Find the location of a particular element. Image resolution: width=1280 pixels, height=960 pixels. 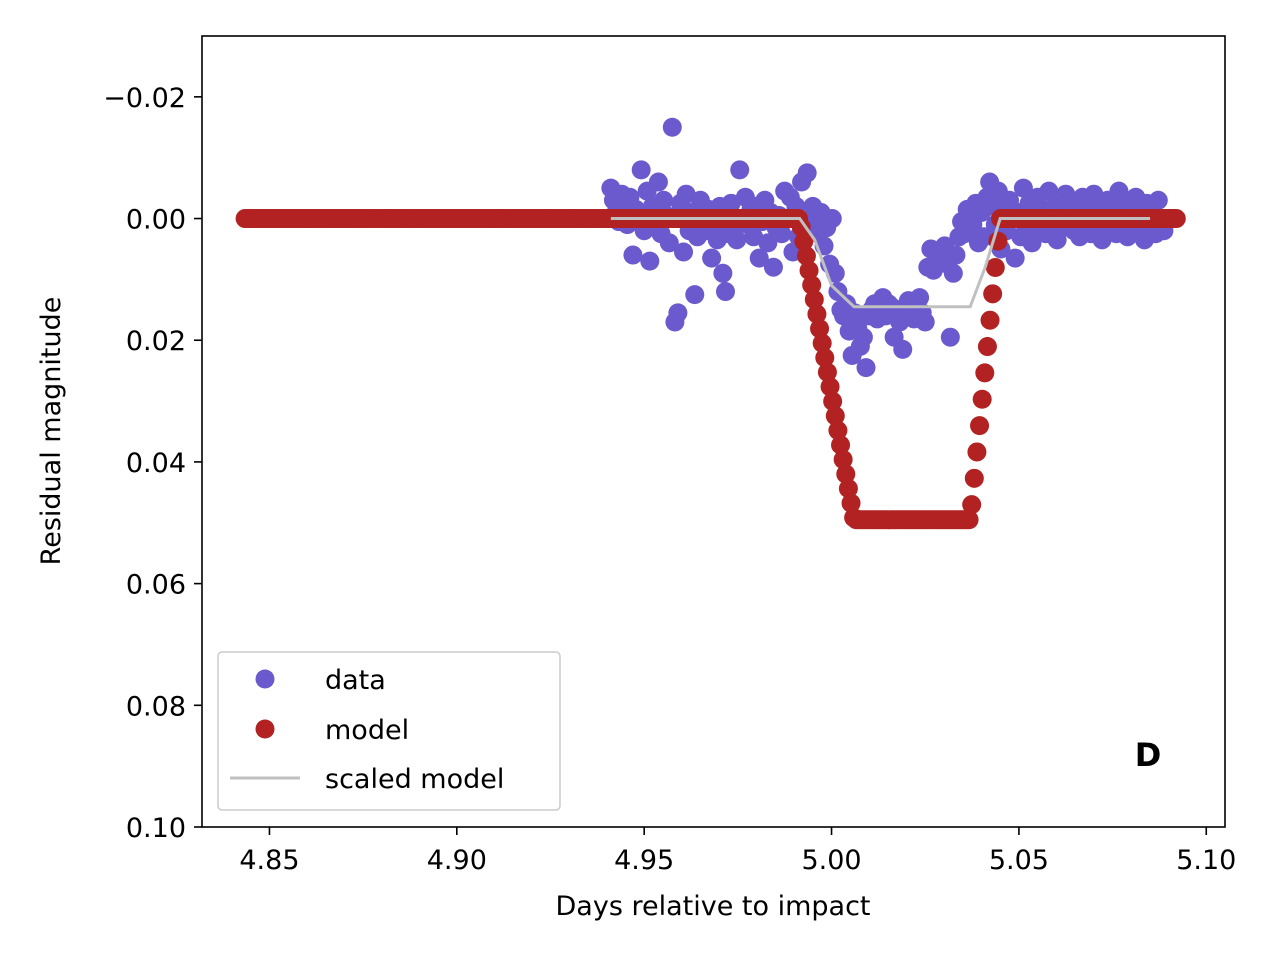

y-axis: −0.02 0.00 0.02 0.04 0.06 0.08 0.10 is located at coordinates (152, 463).